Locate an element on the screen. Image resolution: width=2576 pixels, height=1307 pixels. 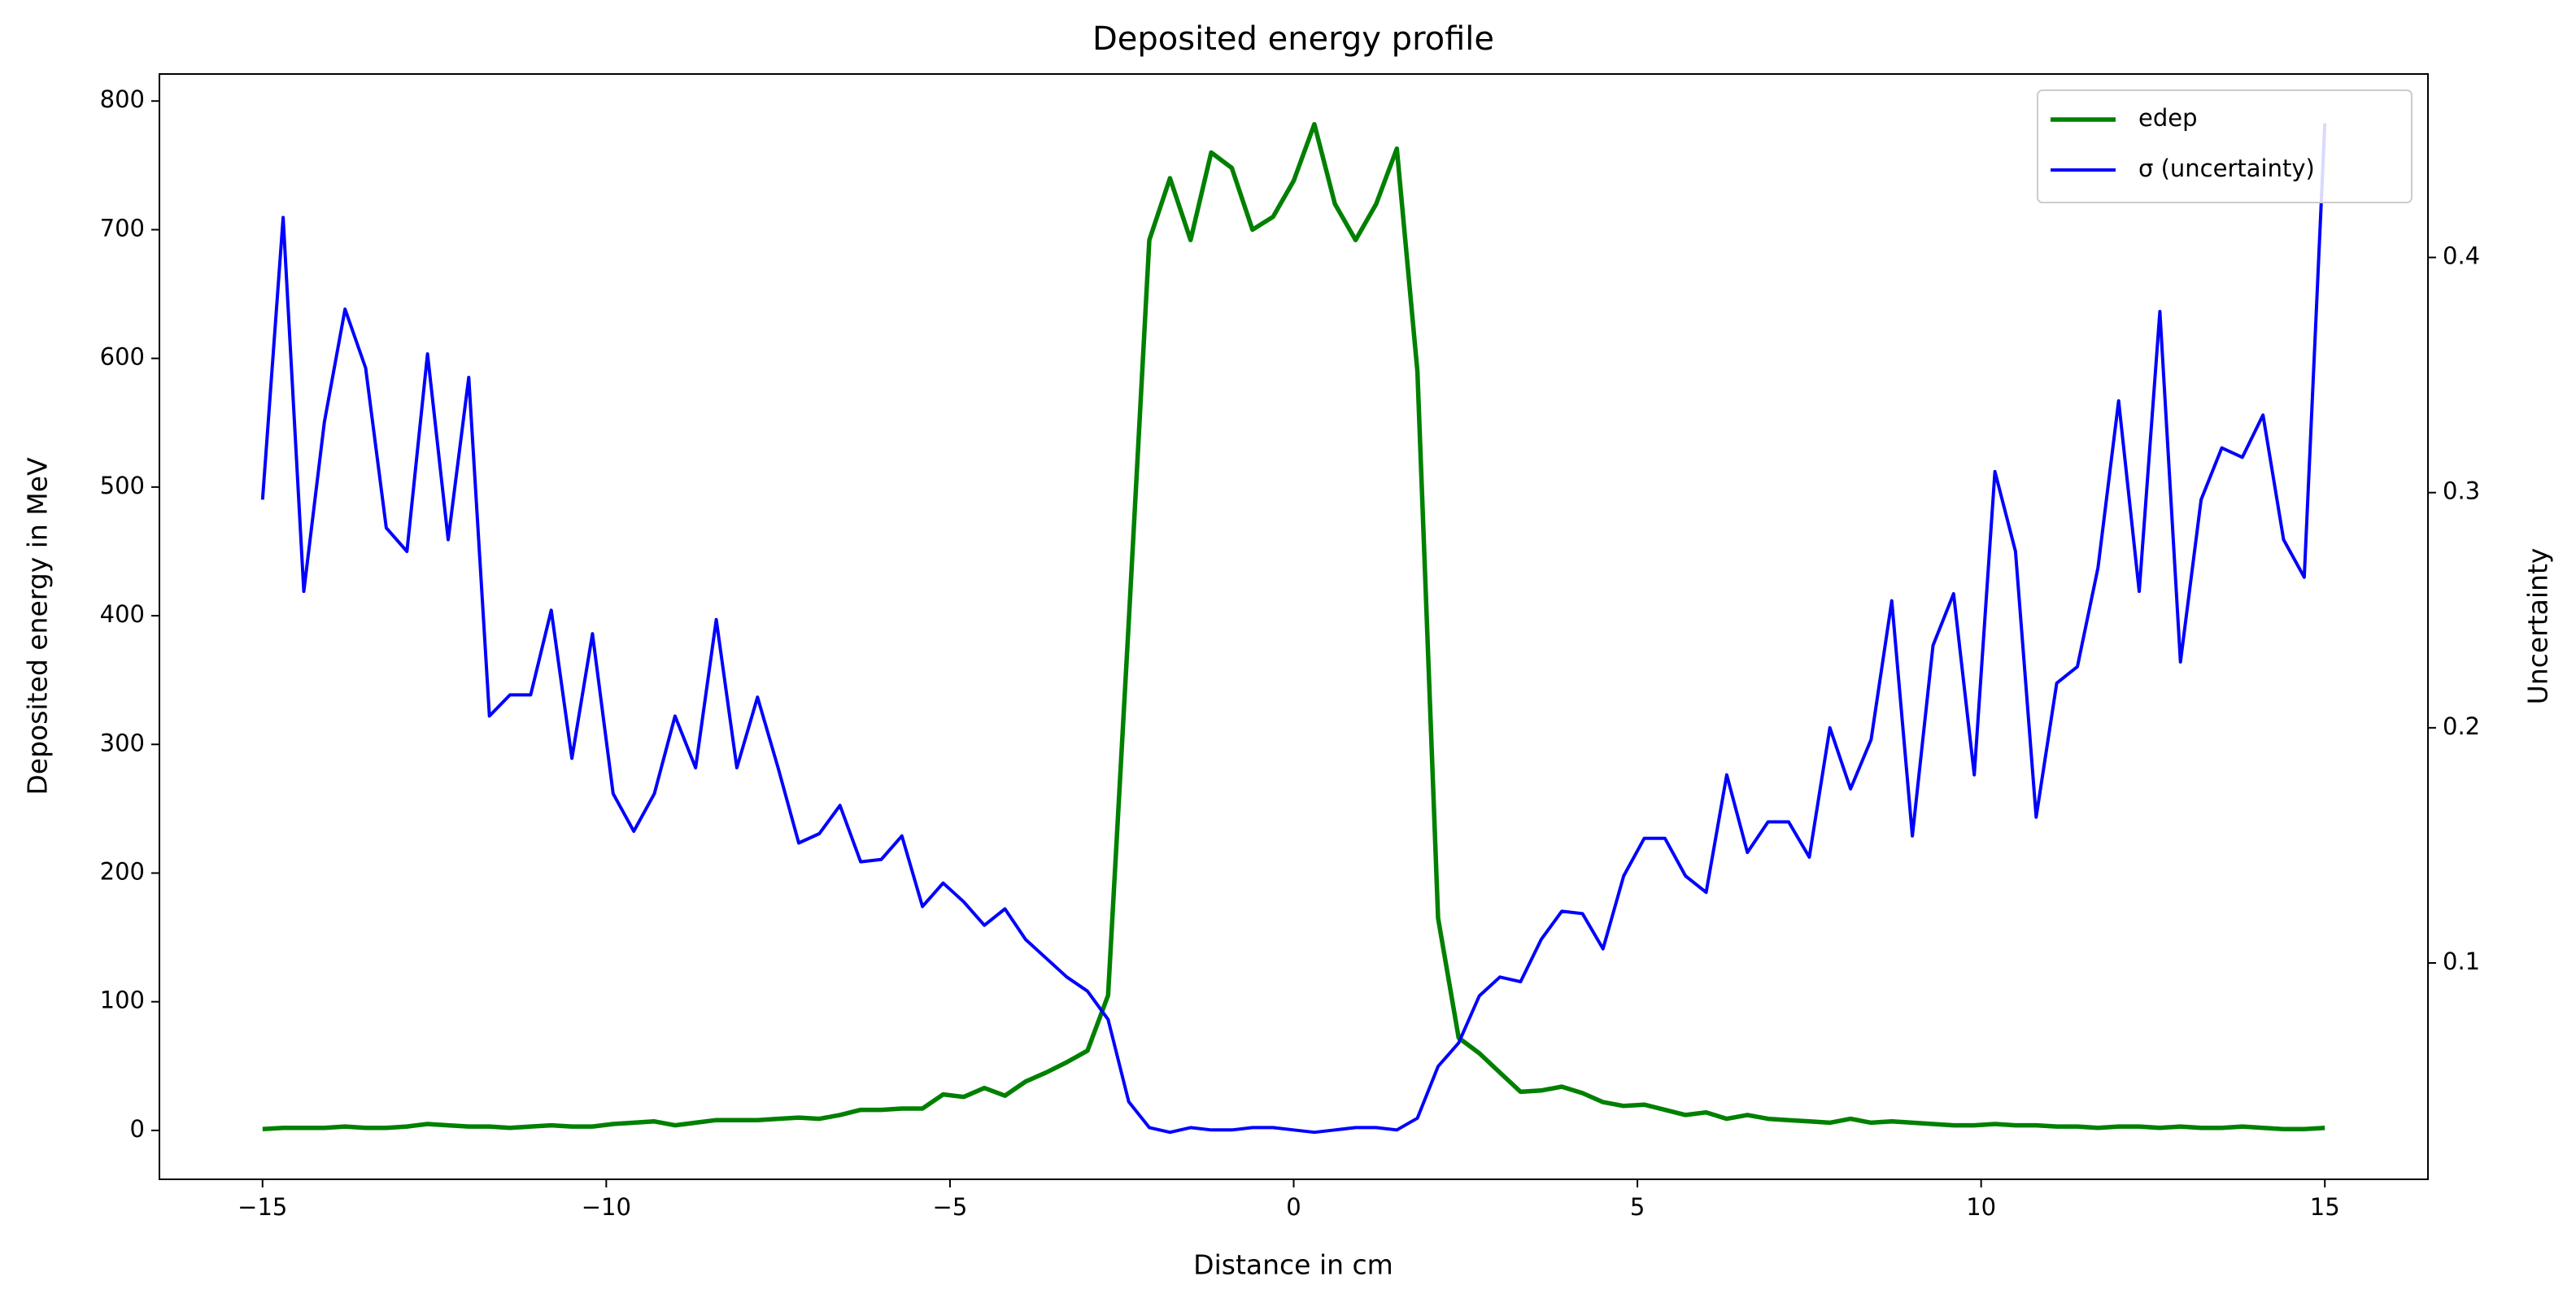
y-axis-label: Deposited energy in MeV is located at coordinates (38, 626).